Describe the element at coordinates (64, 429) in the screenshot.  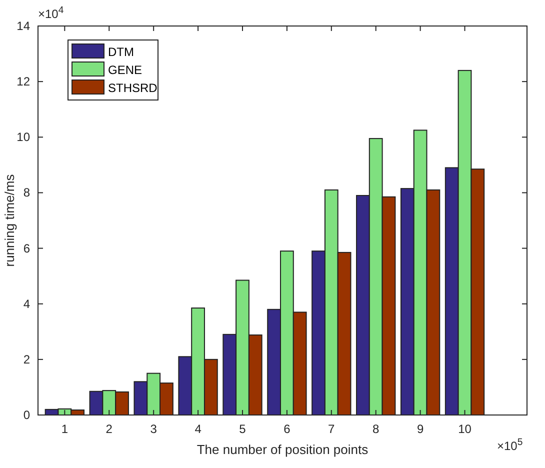
I see `x-tick-label: 1` at that location.